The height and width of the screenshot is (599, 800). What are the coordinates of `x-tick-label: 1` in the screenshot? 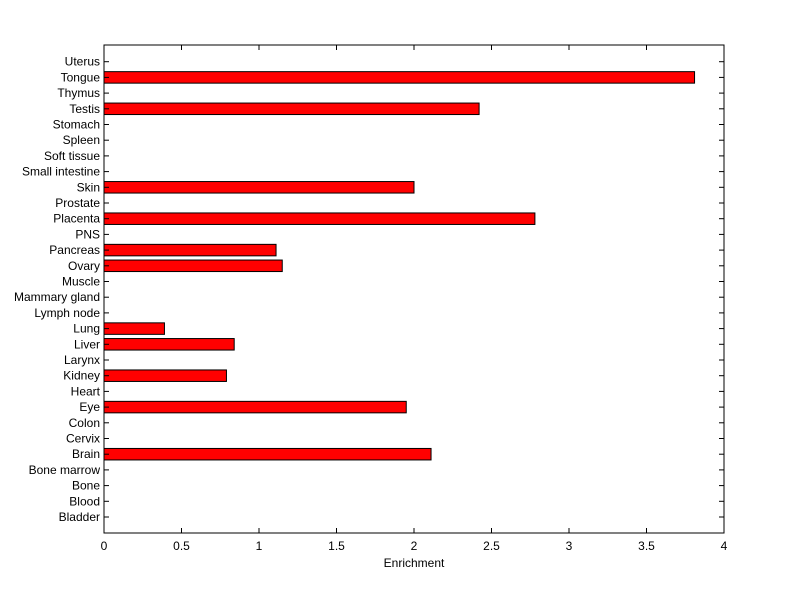 It's located at (259, 546).